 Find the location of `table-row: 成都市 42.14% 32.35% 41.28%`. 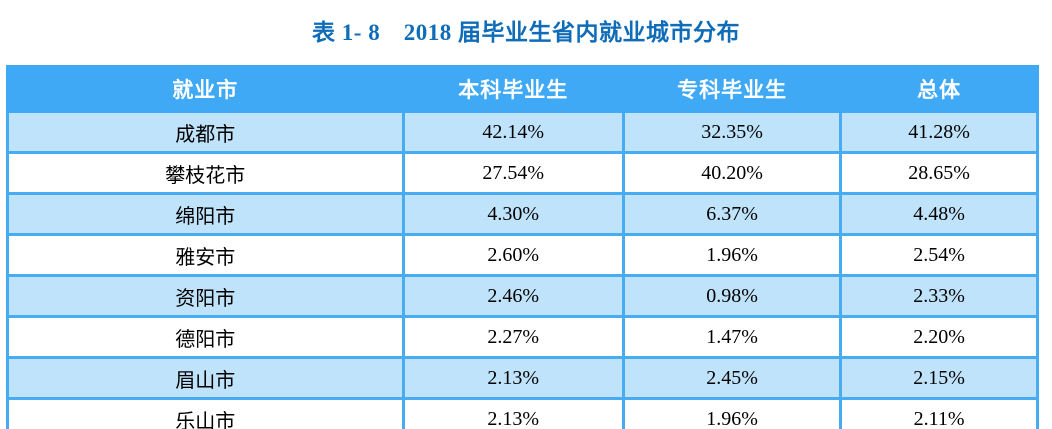

table-row: 成都市 42.14% 32.35% 41.28% is located at coordinates (522, 132).